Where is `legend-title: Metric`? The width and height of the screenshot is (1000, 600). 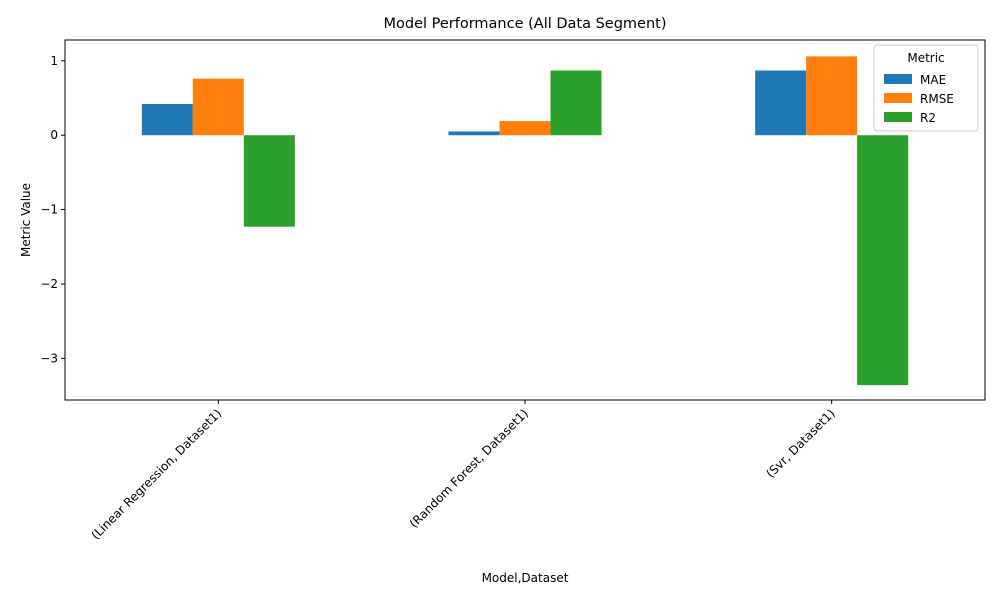
legend-title: Metric is located at coordinates (925, 58).